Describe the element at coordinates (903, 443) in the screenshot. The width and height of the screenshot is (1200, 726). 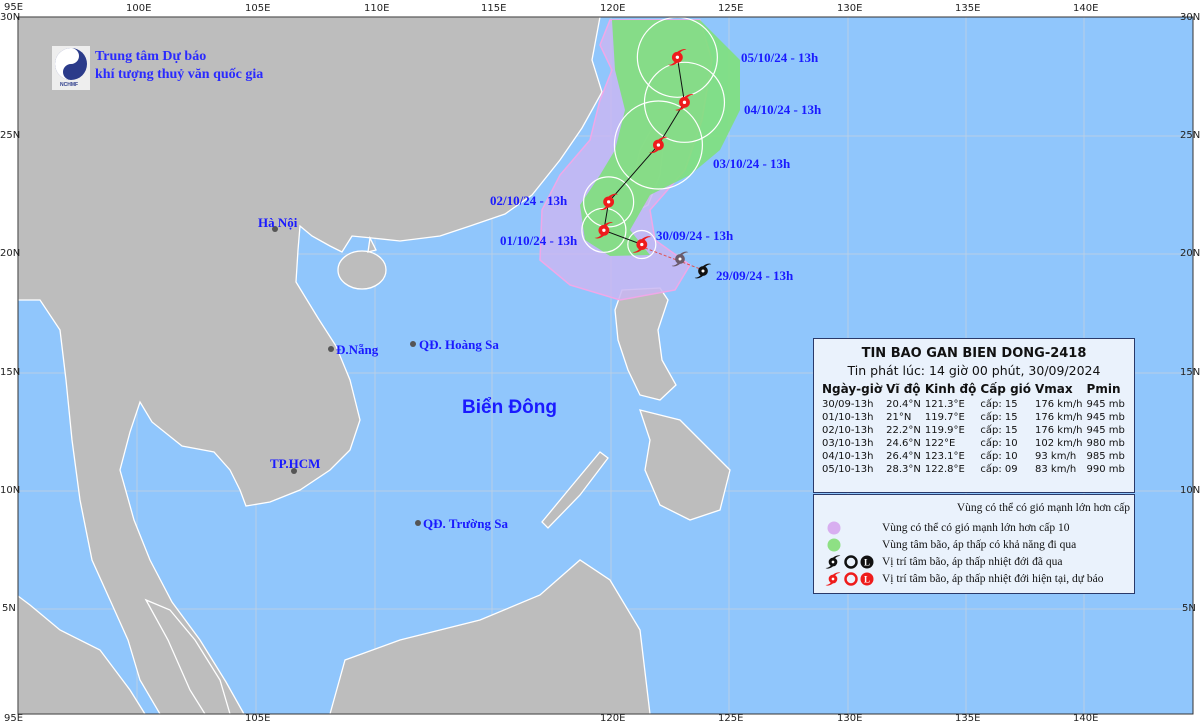
I see `table-cell: 24.6°N` at that location.